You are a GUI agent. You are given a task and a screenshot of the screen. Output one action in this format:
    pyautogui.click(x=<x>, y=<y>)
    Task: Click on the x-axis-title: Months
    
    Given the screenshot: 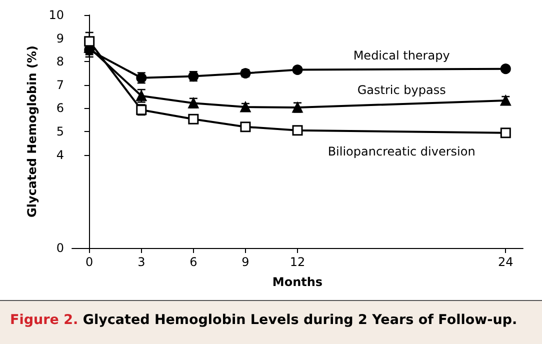 What is the action you would take?
    pyautogui.click(x=297, y=282)
    